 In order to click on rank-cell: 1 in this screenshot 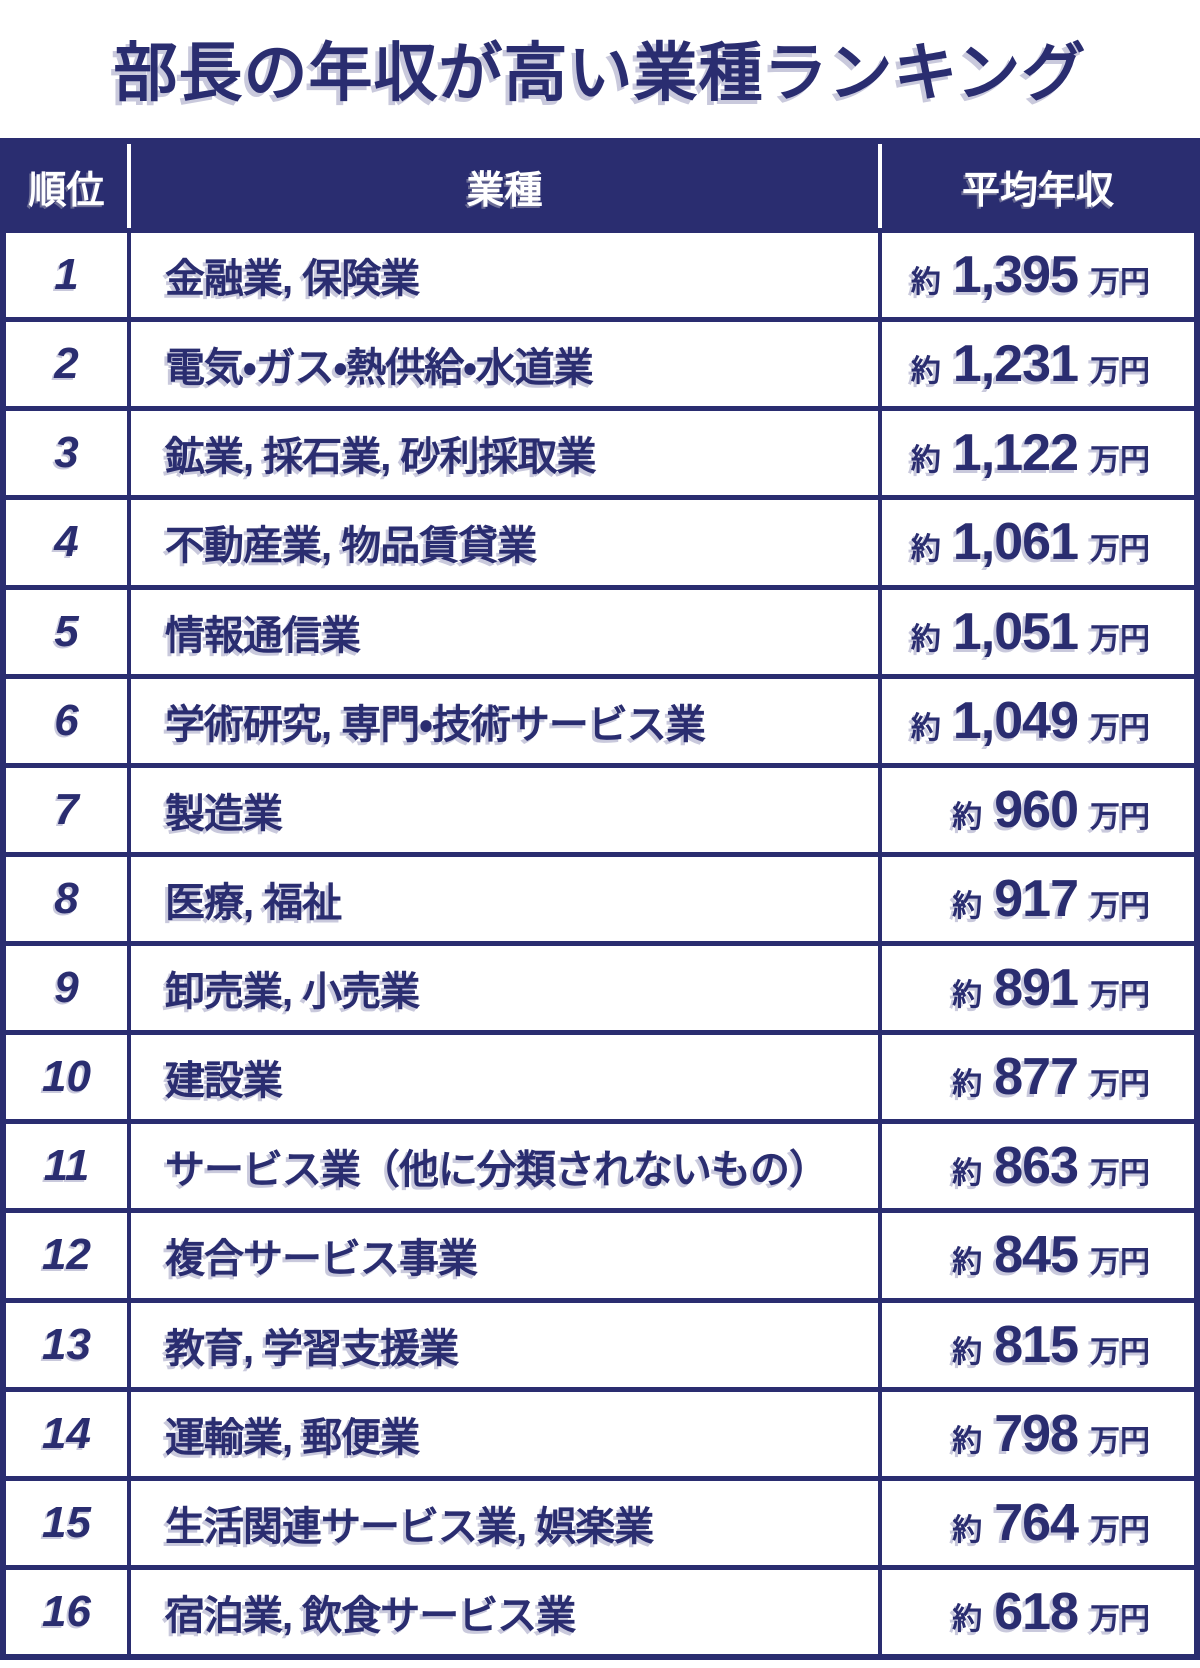, I will do `click(66, 275)`.